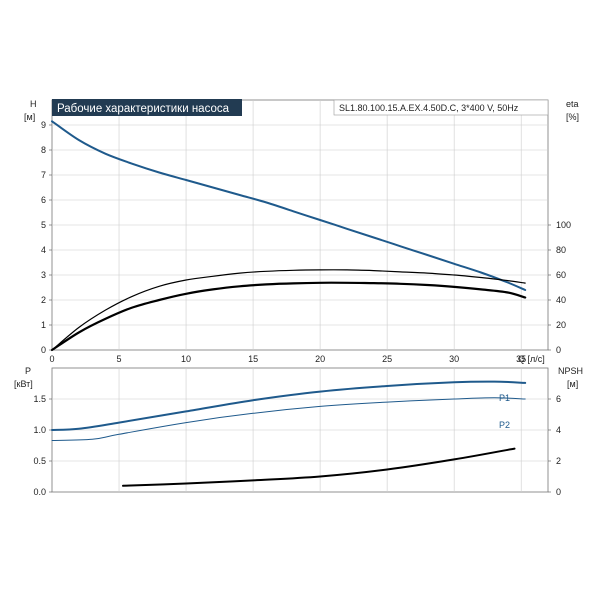  What do you see at coordinates (320, 359) in the screenshot?
I see `x-tick-label: 20` at bounding box center [320, 359].